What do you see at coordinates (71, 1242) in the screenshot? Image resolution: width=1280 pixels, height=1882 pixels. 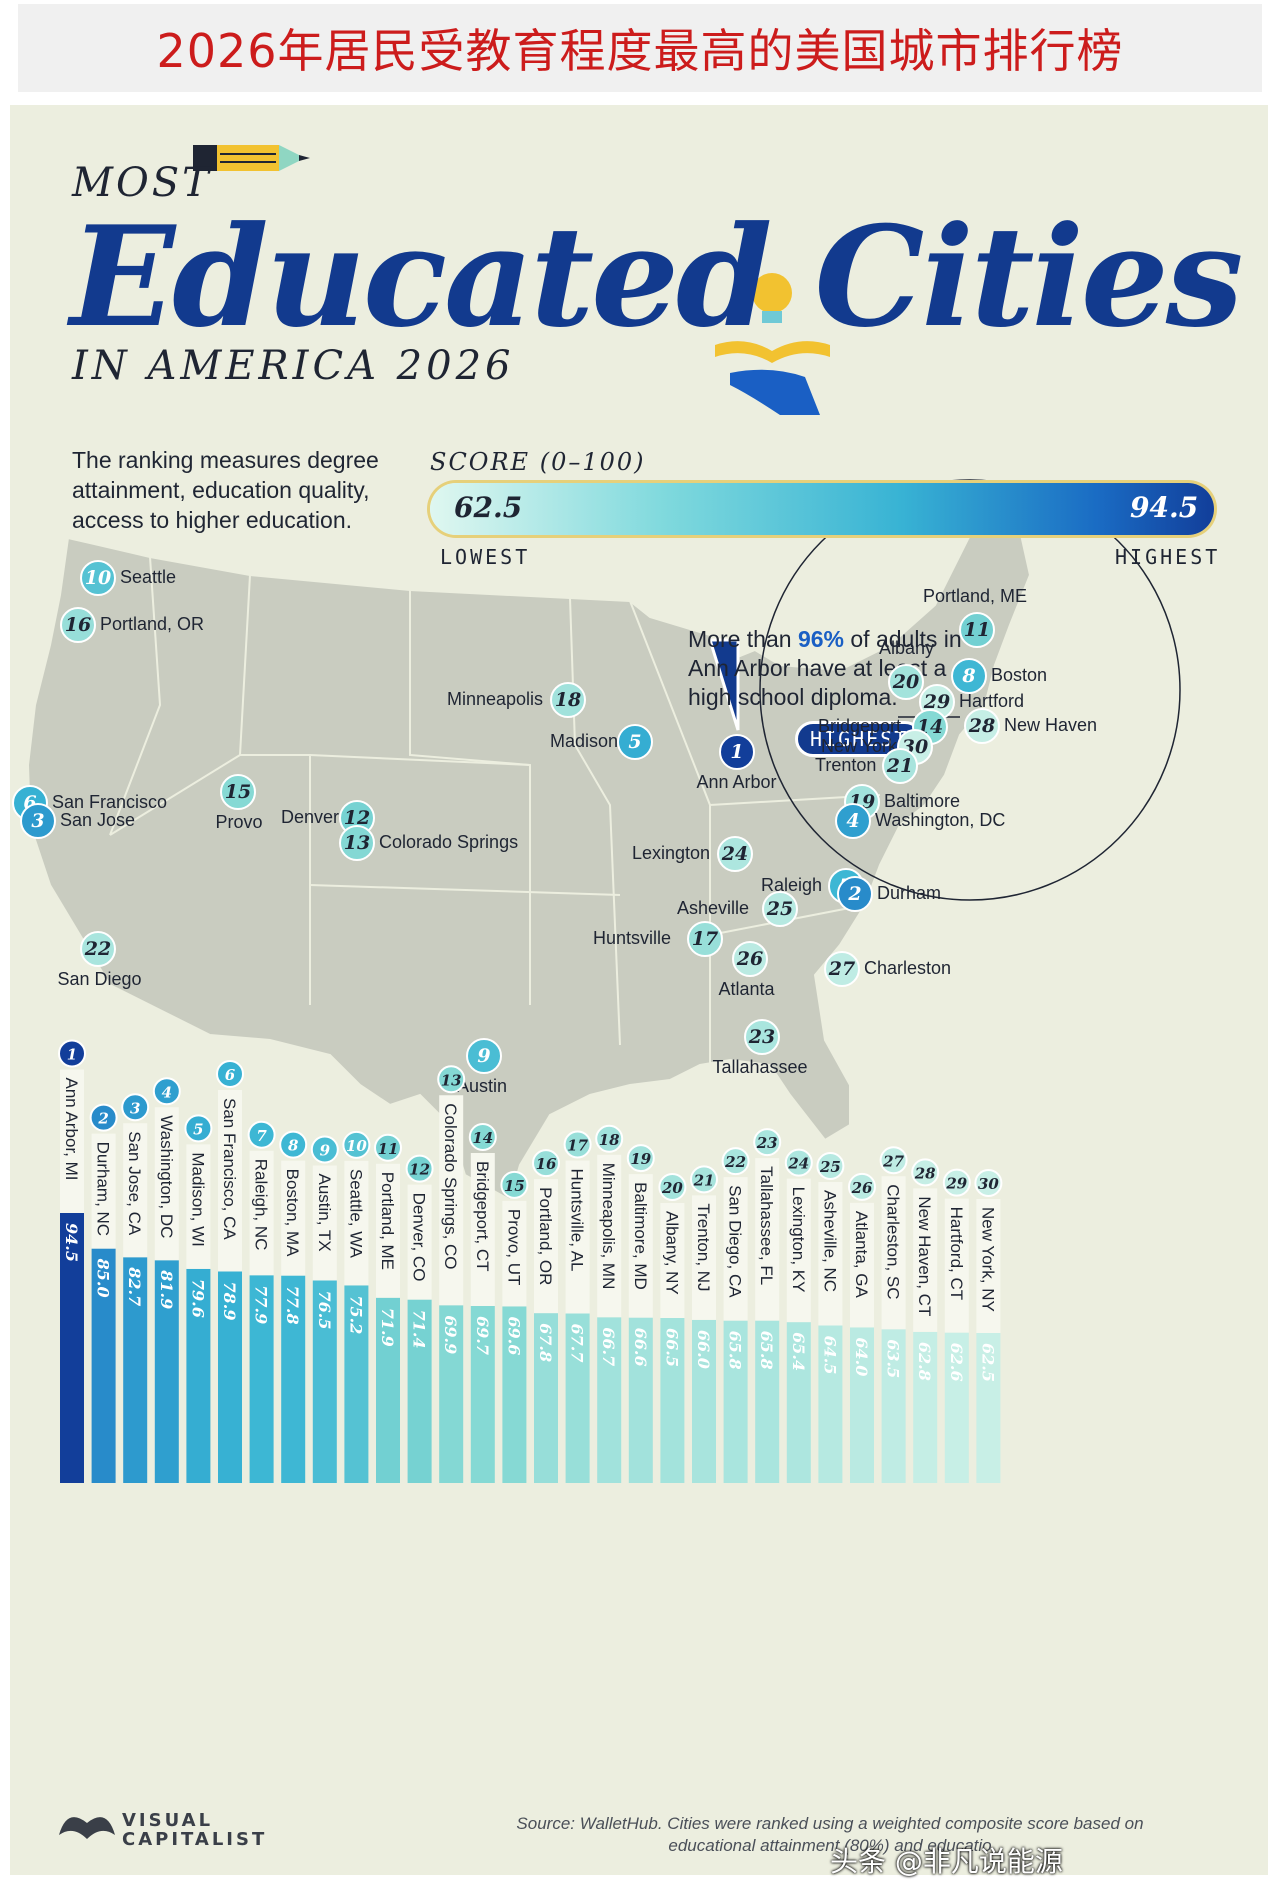 I see `bar-value-label: 94.5` at bounding box center [71, 1242].